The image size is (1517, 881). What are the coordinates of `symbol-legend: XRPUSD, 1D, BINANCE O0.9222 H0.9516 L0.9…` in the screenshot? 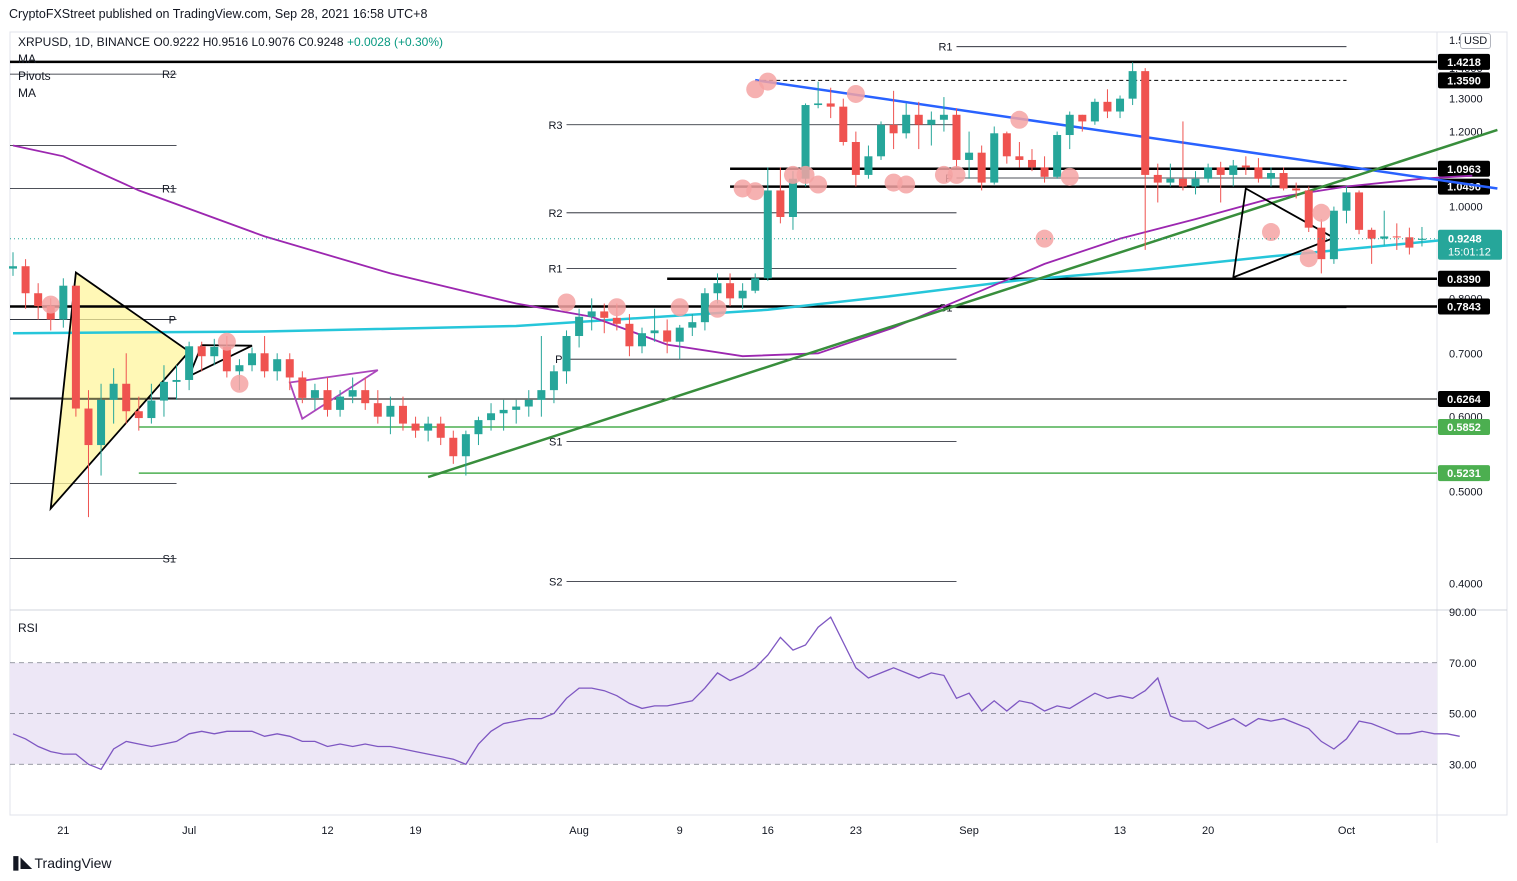 It's located at (230, 42).